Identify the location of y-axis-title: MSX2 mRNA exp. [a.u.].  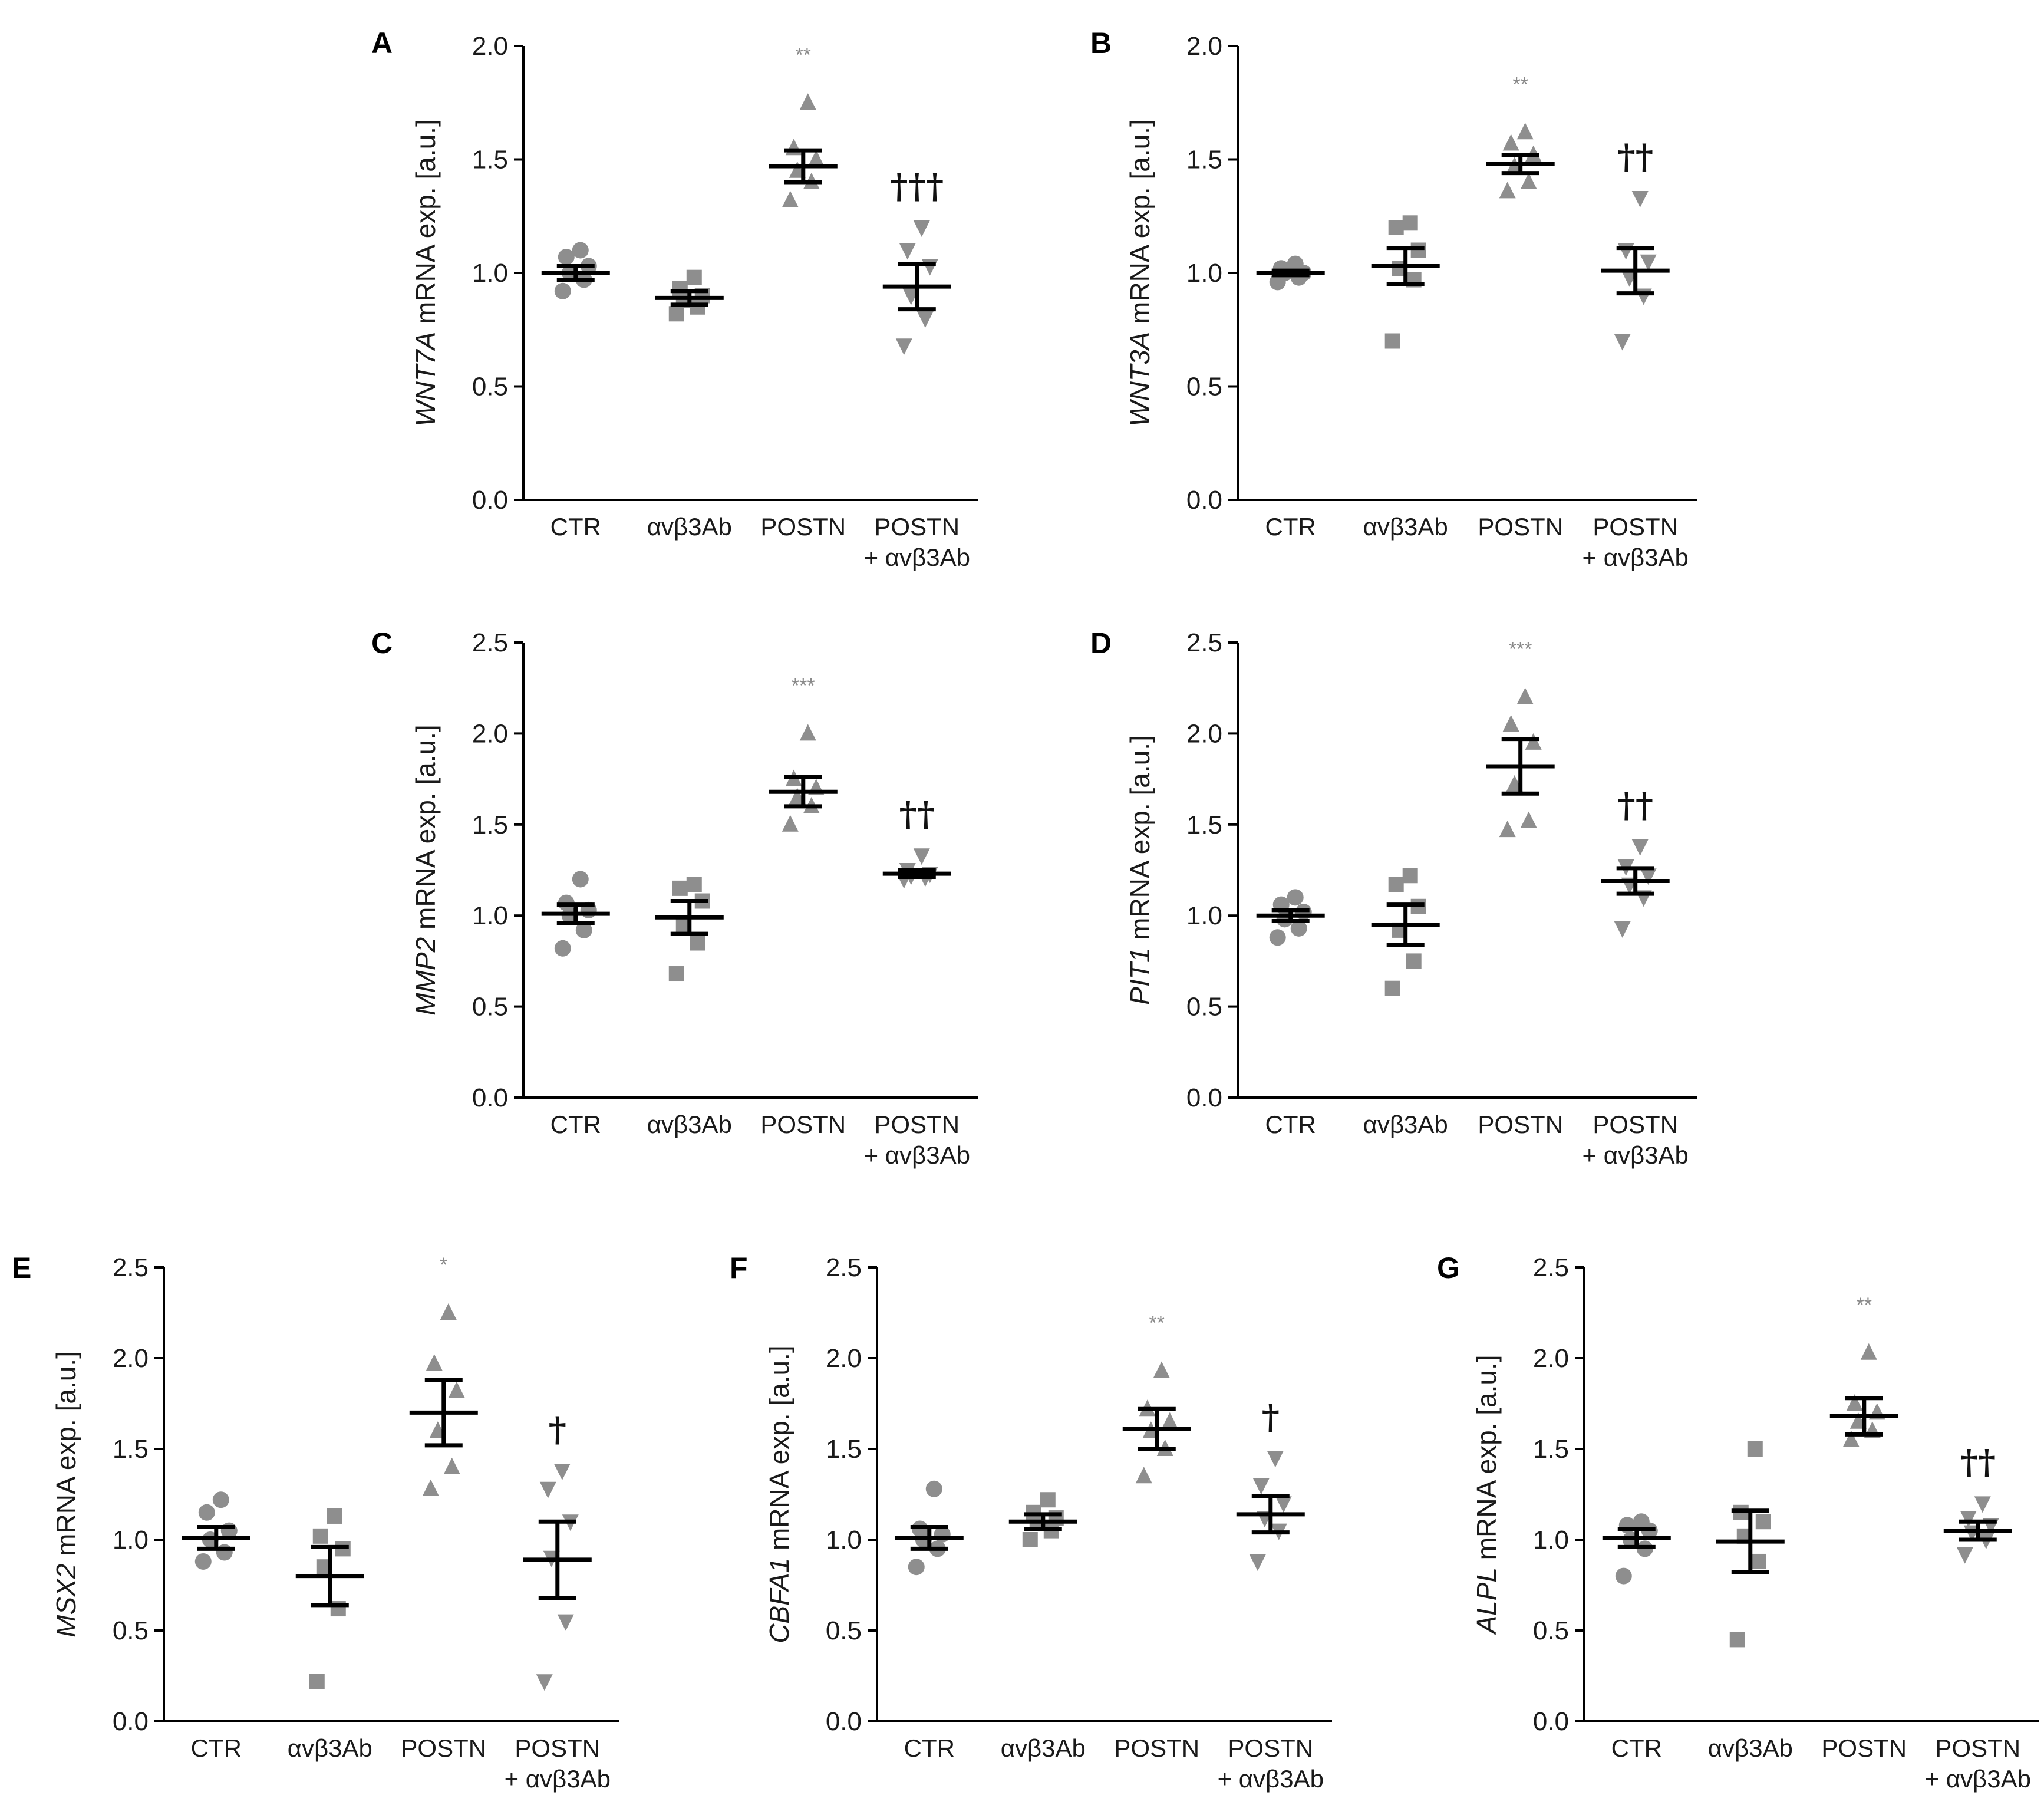
(66, 1494).